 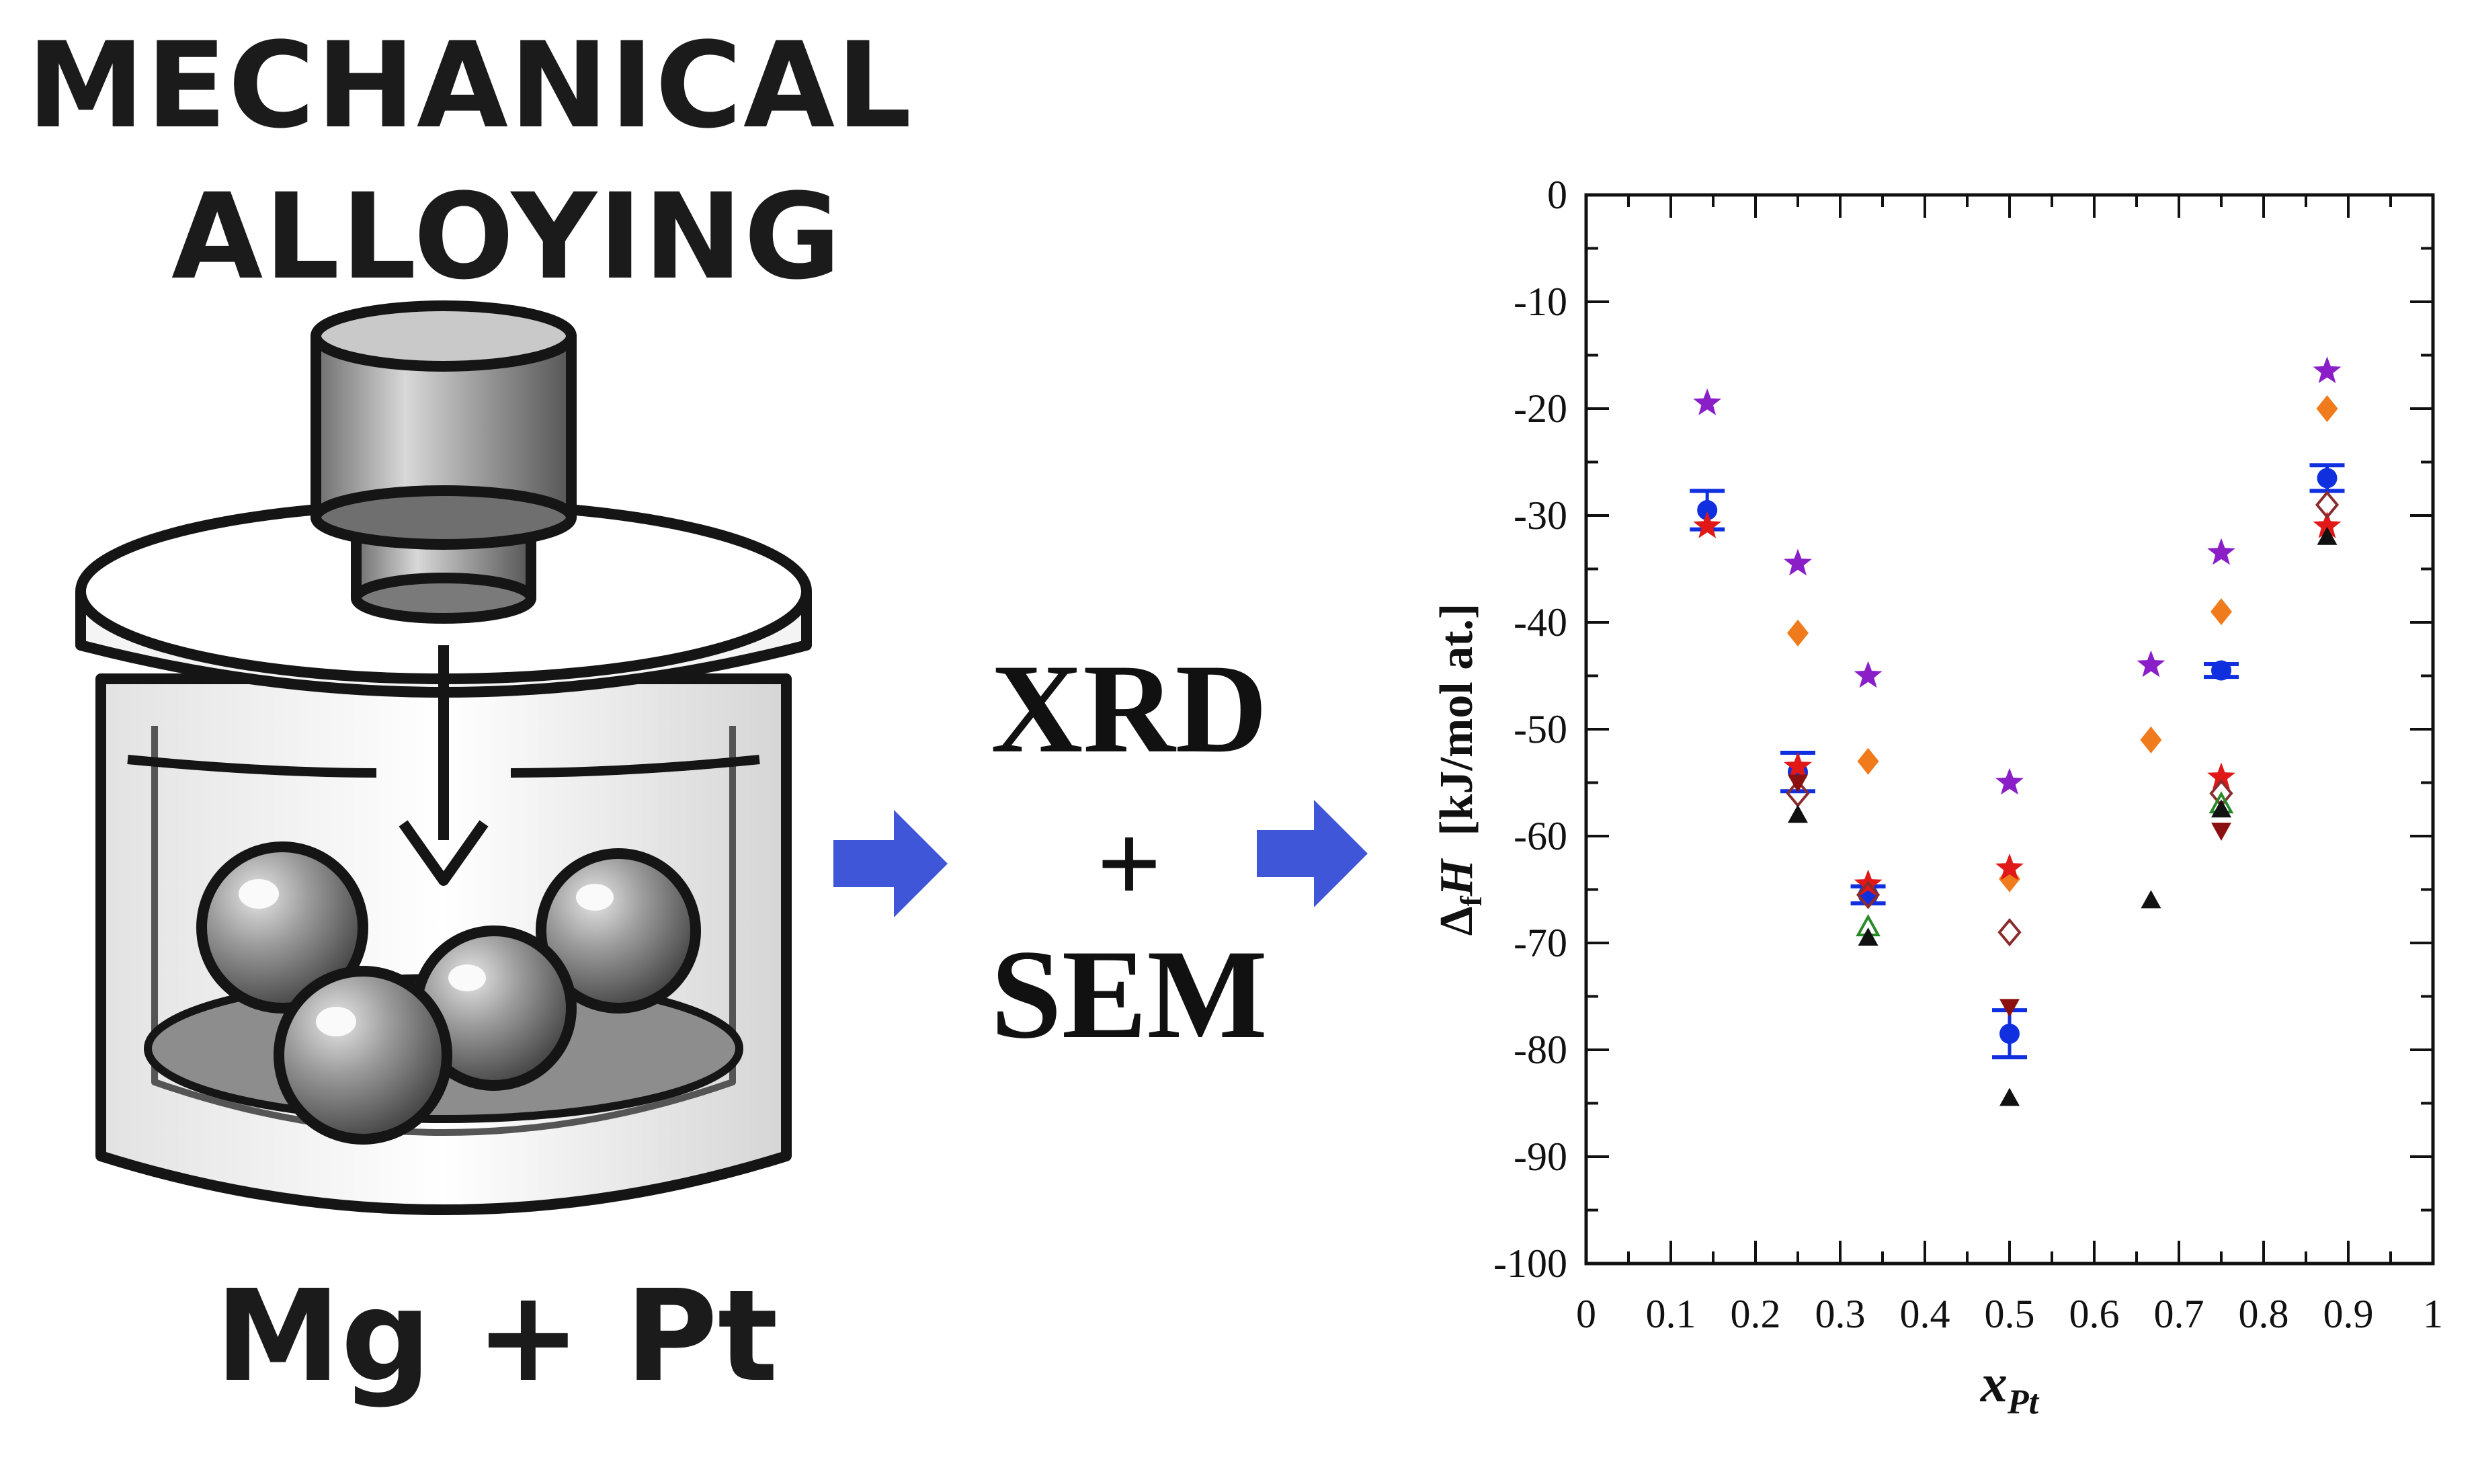 What do you see at coordinates (1457, 732) in the screenshot?
I see `y-axis-label-unit: [kJ/mol at.]` at bounding box center [1457, 732].